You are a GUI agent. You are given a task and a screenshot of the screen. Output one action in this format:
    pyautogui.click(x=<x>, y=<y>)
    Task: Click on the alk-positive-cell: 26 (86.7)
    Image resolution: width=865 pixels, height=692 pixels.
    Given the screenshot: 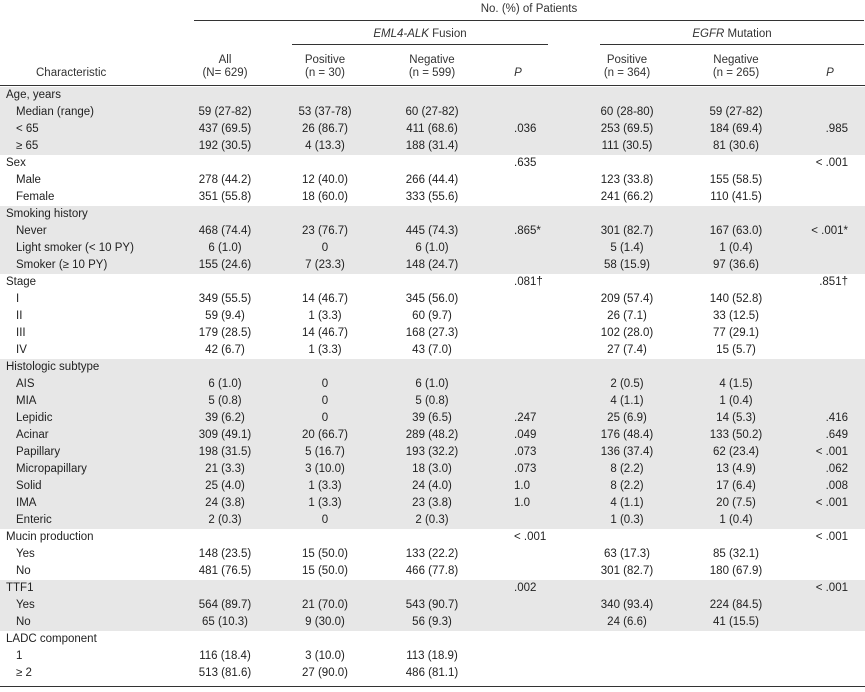 What is the action you would take?
    pyautogui.click(x=325, y=129)
    